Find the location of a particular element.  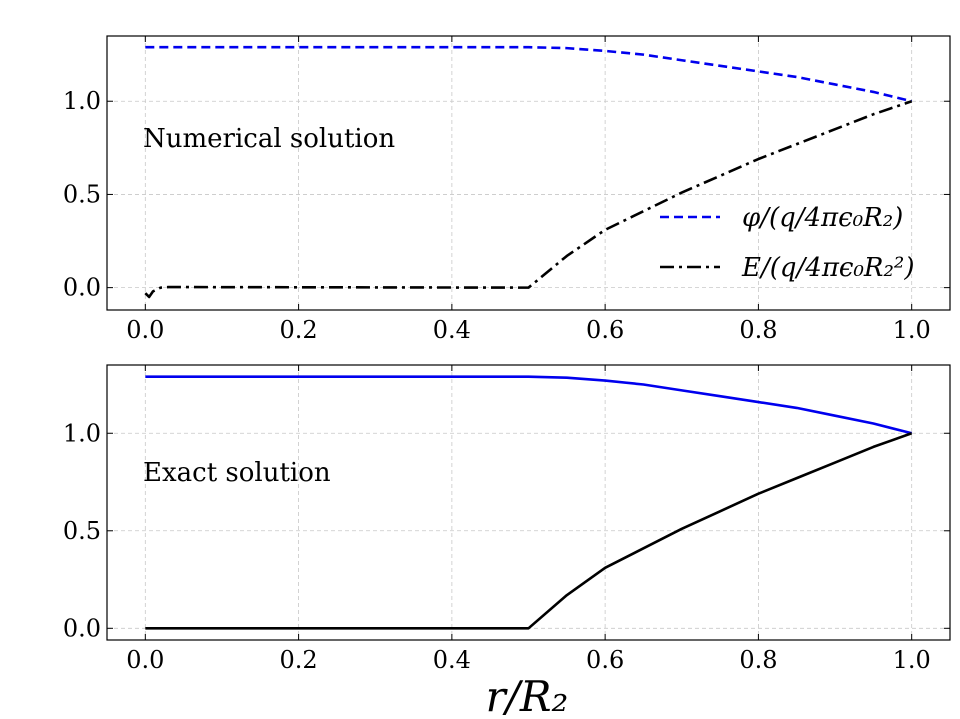

legend-label: E/(q/4πϵ₀R₂²) is located at coordinates (827, 268).